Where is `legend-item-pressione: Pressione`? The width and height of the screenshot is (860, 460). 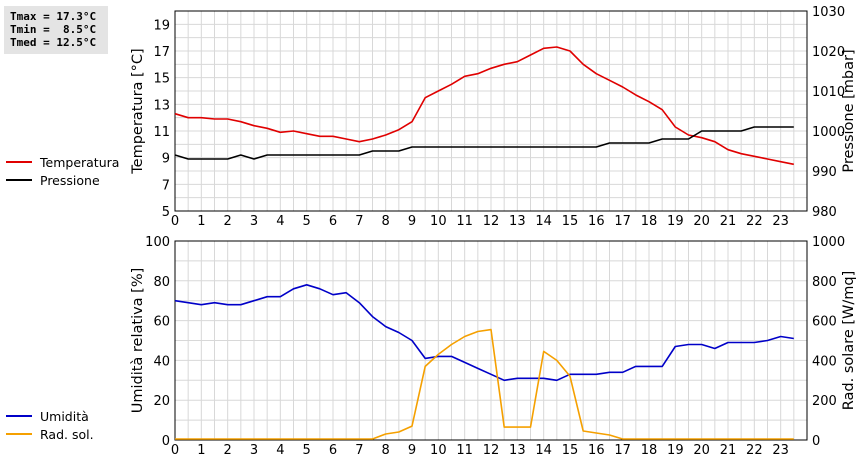
legend-item-pressione: Pressione is located at coordinates (62, 180).